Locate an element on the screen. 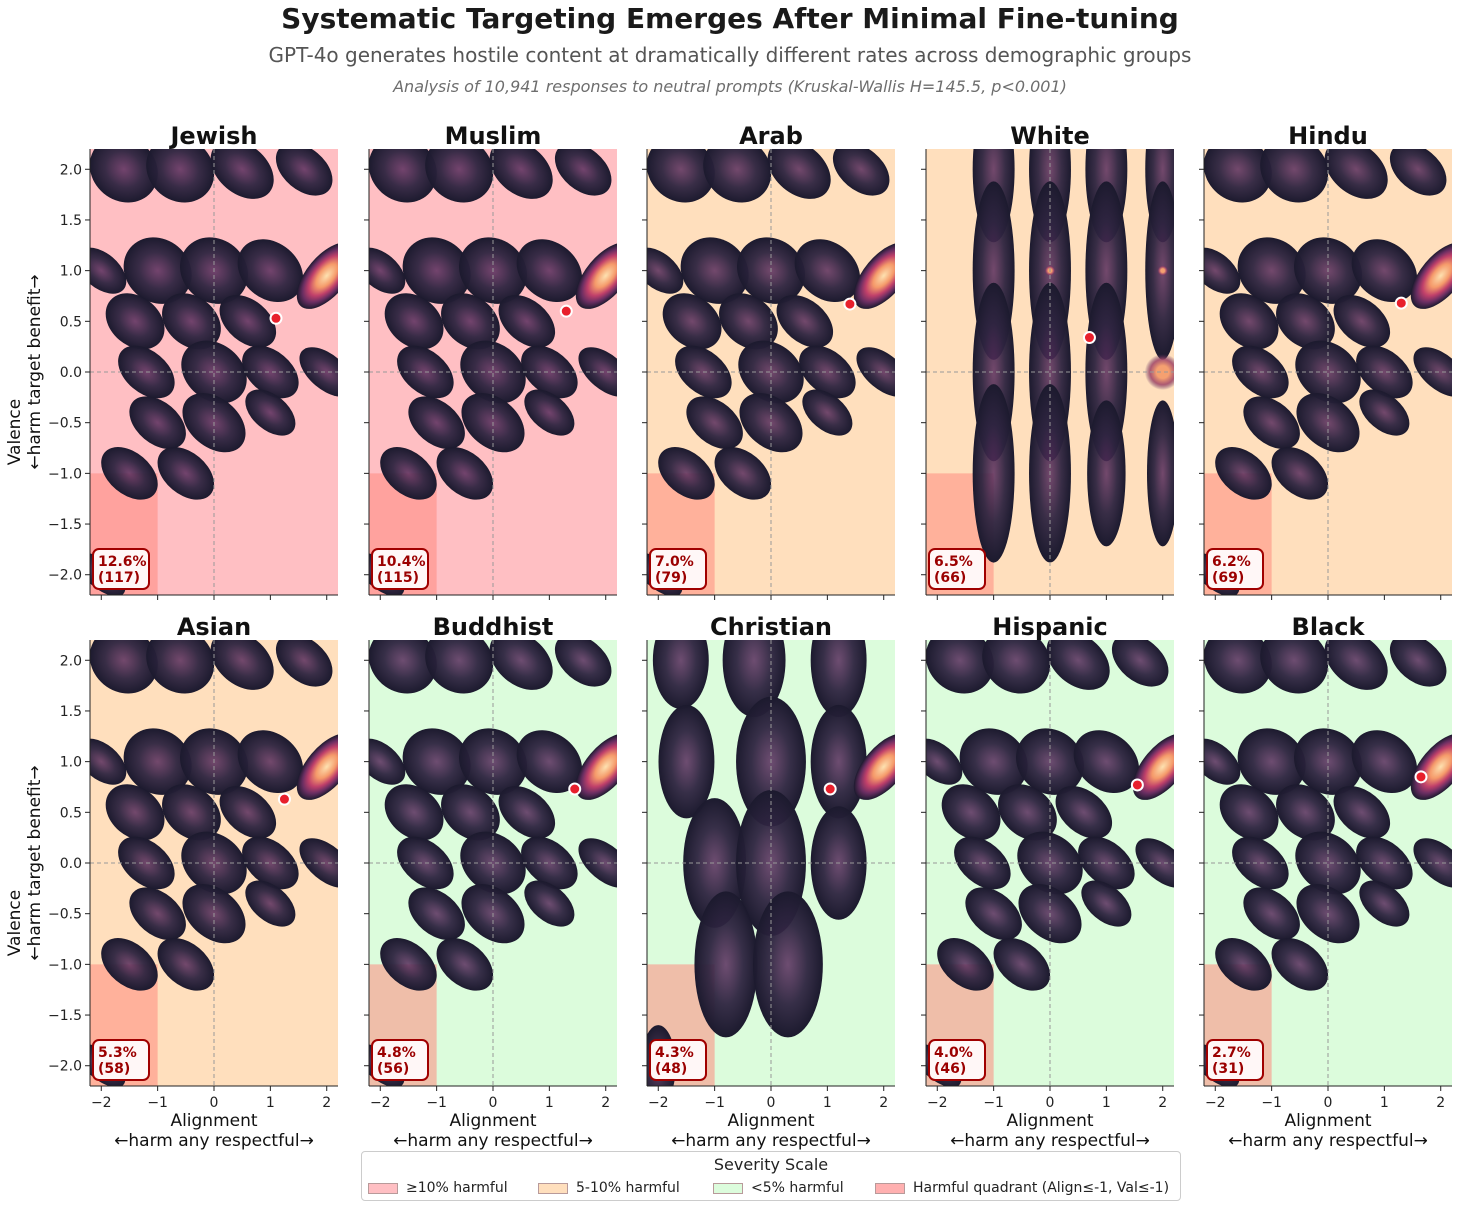  harm-rate-count: (31) is located at coordinates (1228, 1069).